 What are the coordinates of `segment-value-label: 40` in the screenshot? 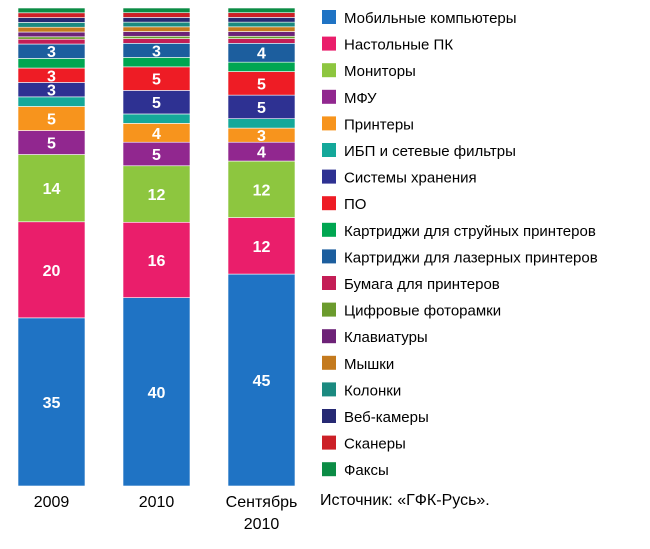 It's located at (157, 393).